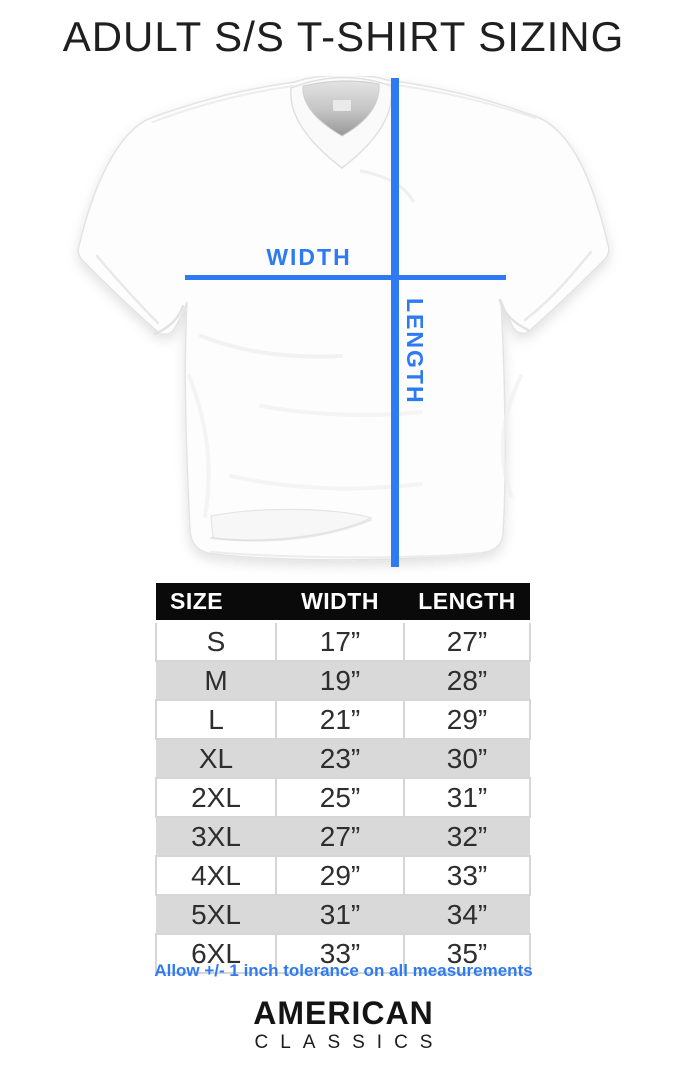 The image size is (687, 1080). What do you see at coordinates (216, 719) in the screenshot?
I see `size-cell: L` at bounding box center [216, 719].